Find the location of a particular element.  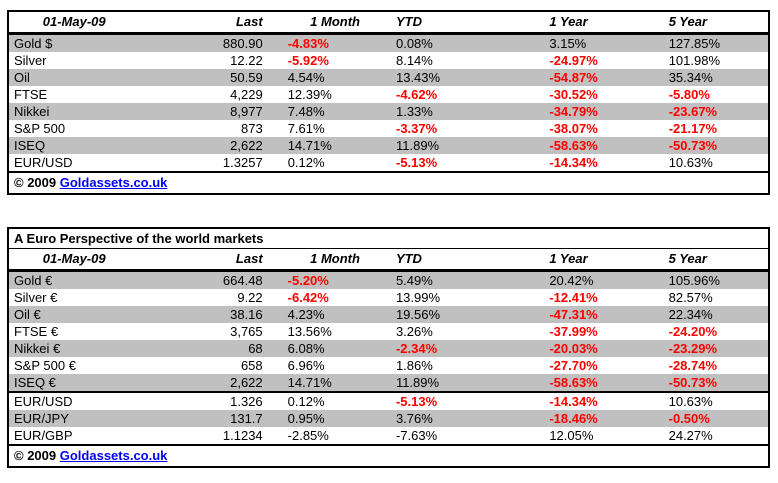

cell-1-month: 14.71% is located at coordinates (309, 145).